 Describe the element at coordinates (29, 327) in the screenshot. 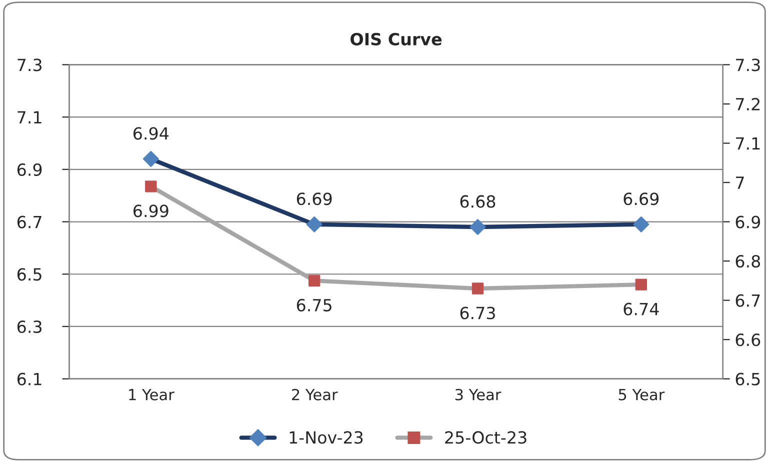

I see `y-tick-label: 6.3` at that location.